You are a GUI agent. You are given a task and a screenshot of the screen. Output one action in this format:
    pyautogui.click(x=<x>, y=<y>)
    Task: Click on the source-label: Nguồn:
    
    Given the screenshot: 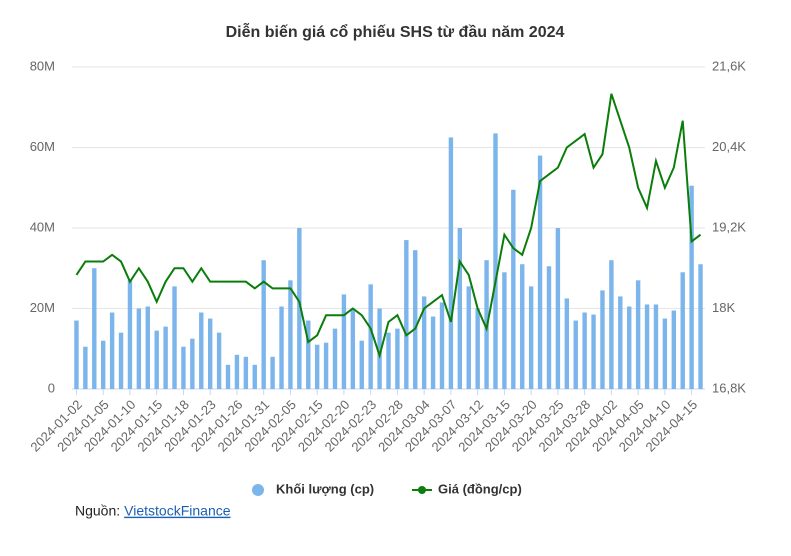 What is the action you would take?
    pyautogui.click(x=97, y=511)
    